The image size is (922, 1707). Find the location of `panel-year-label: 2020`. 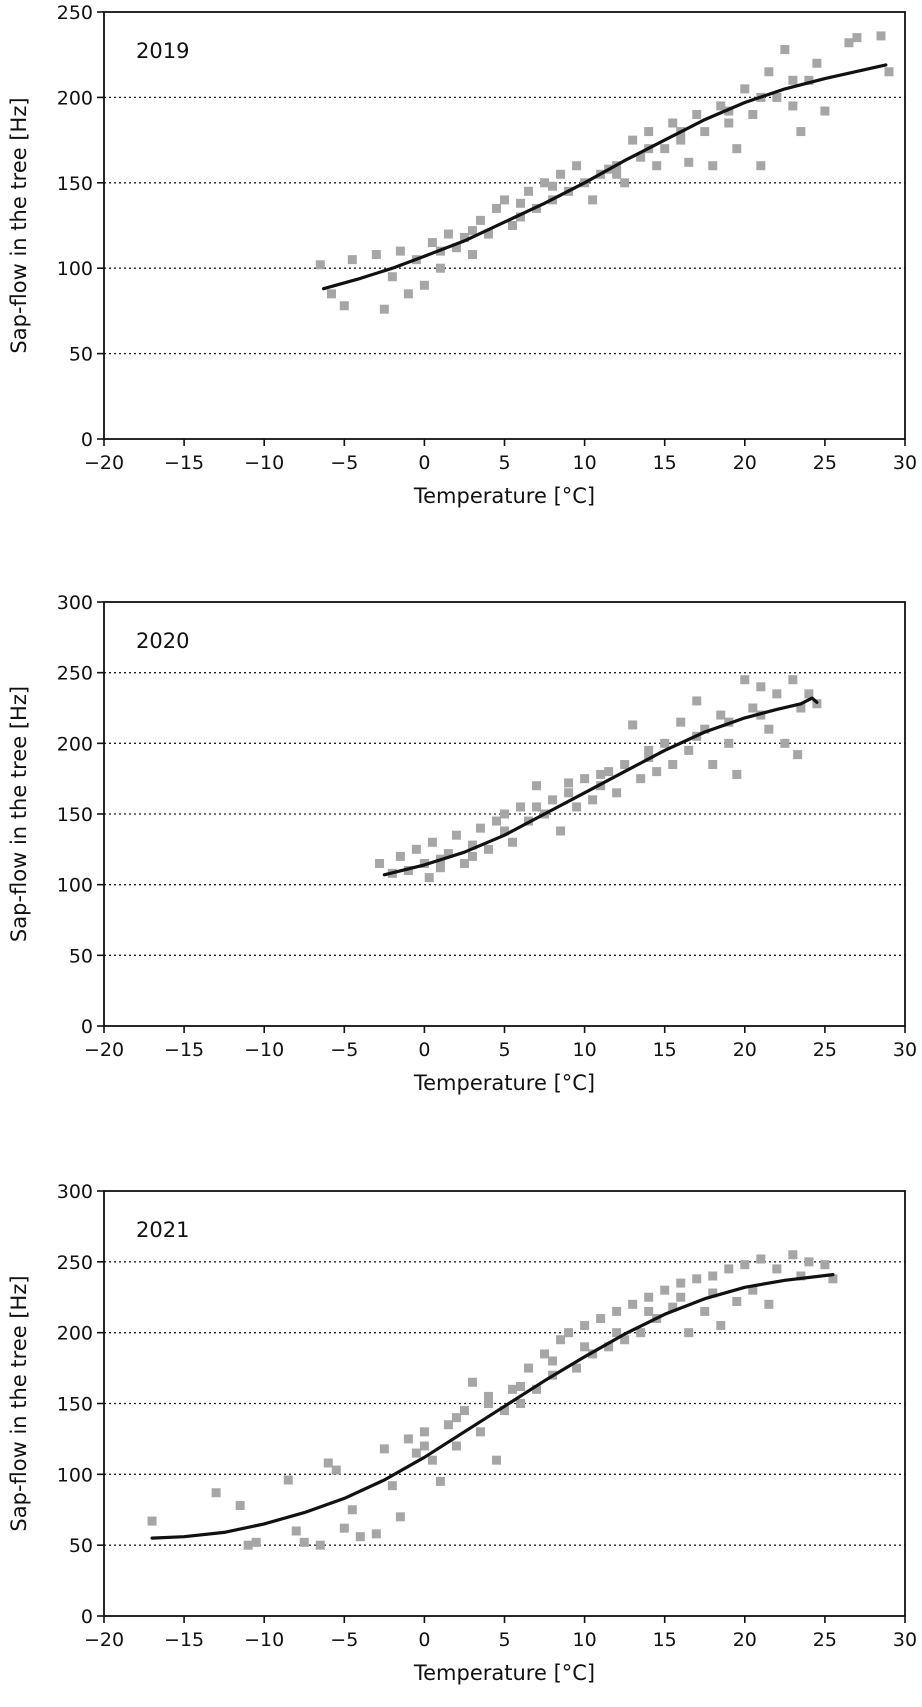

panel-year-label: 2020 is located at coordinates (162, 641).